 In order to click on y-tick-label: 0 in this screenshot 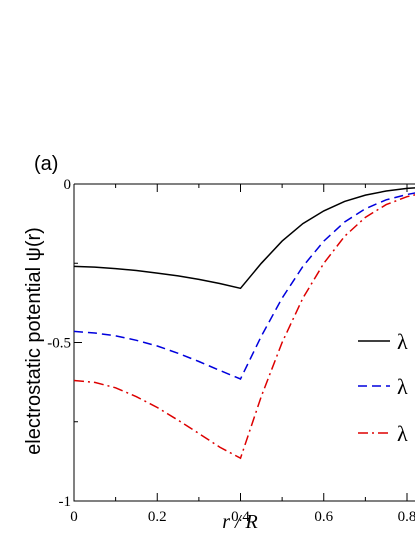, I will do `click(68, 185)`.